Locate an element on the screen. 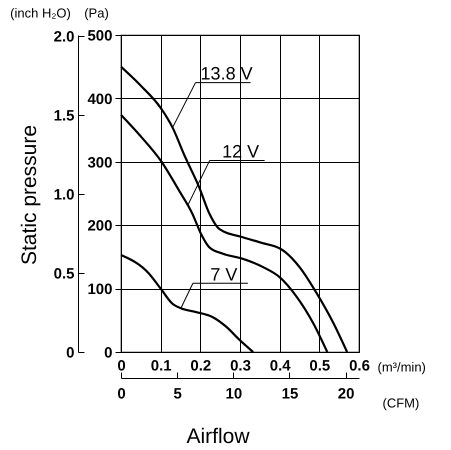 The width and height of the screenshot is (451, 450). x-tick-label: 0.3 is located at coordinates (240, 366).